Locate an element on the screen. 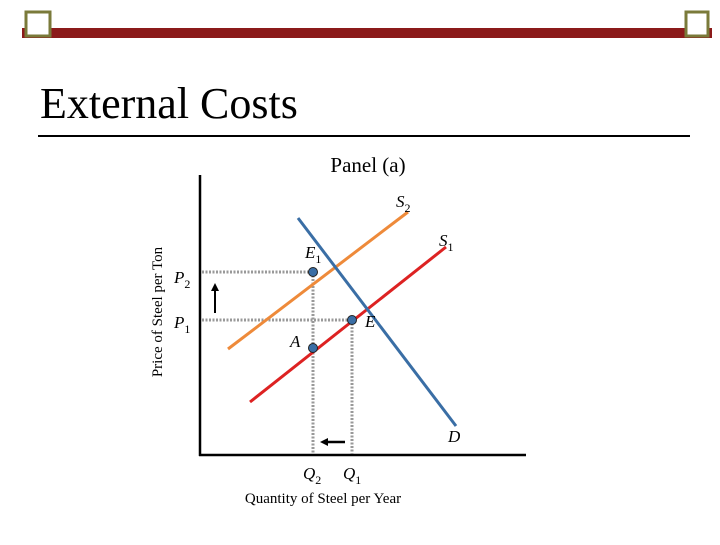 Image resolution: width=720 pixels, height=545 pixels. price-label: P2 is located at coordinates (181, 279).